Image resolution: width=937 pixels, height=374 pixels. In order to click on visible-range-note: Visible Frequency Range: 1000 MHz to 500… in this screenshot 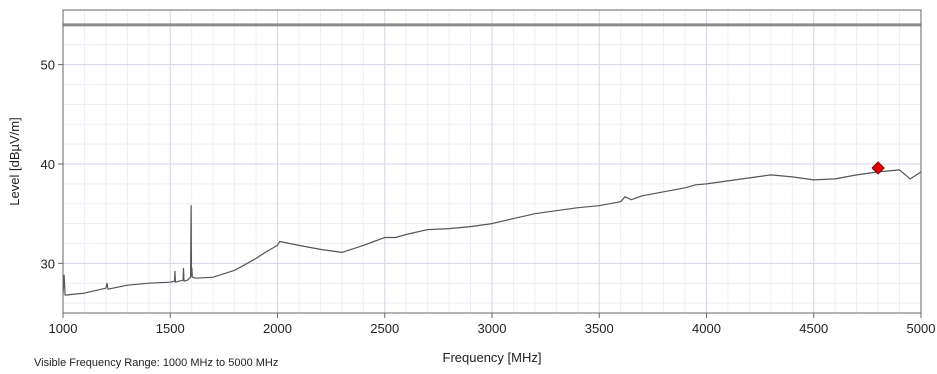, I will do `click(156, 363)`.